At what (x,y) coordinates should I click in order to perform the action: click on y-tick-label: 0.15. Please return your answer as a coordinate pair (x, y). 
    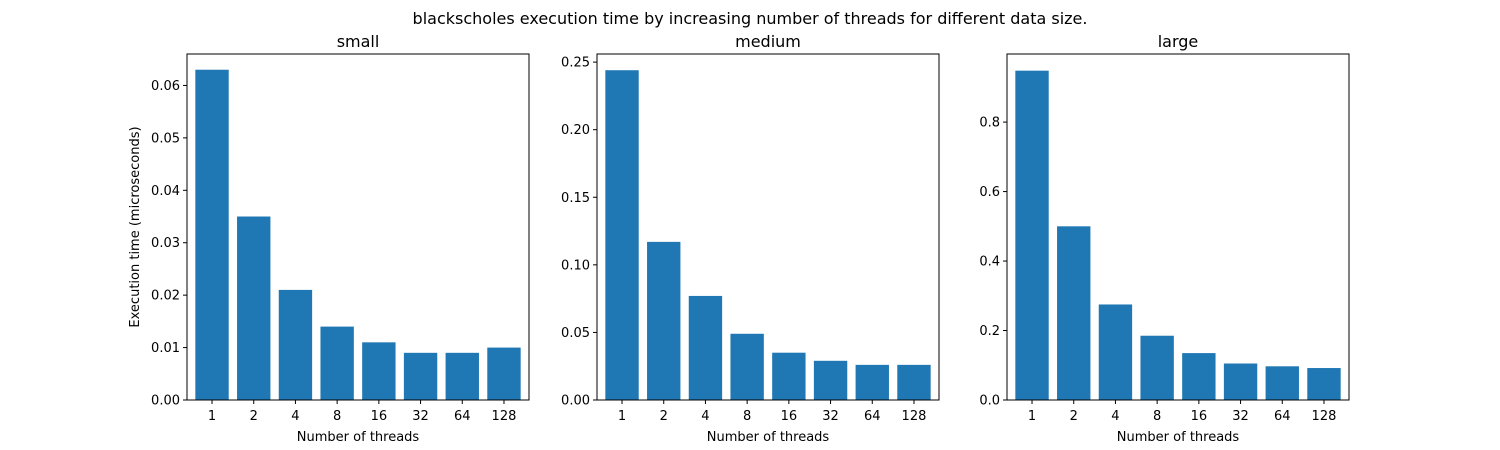
    Looking at the image, I should click on (575, 198).